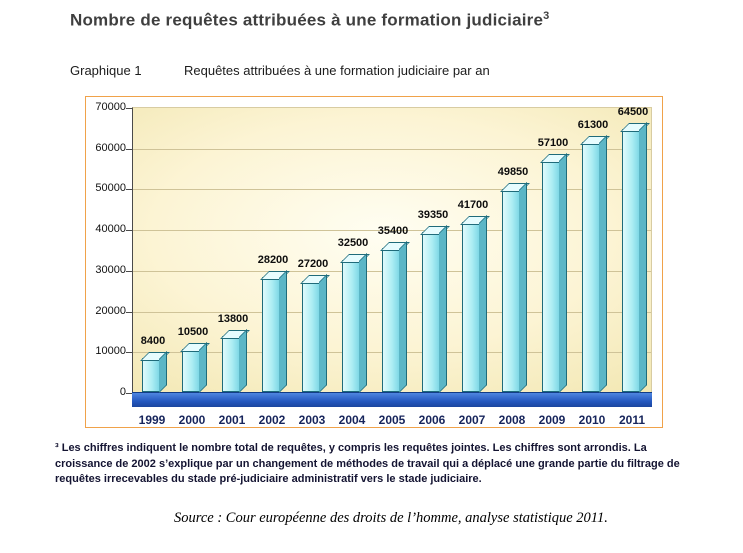 The width and height of the screenshot is (743, 553). Describe the element at coordinates (110, 229) in the screenshot. I see `y-tick-label: 40000` at that location.